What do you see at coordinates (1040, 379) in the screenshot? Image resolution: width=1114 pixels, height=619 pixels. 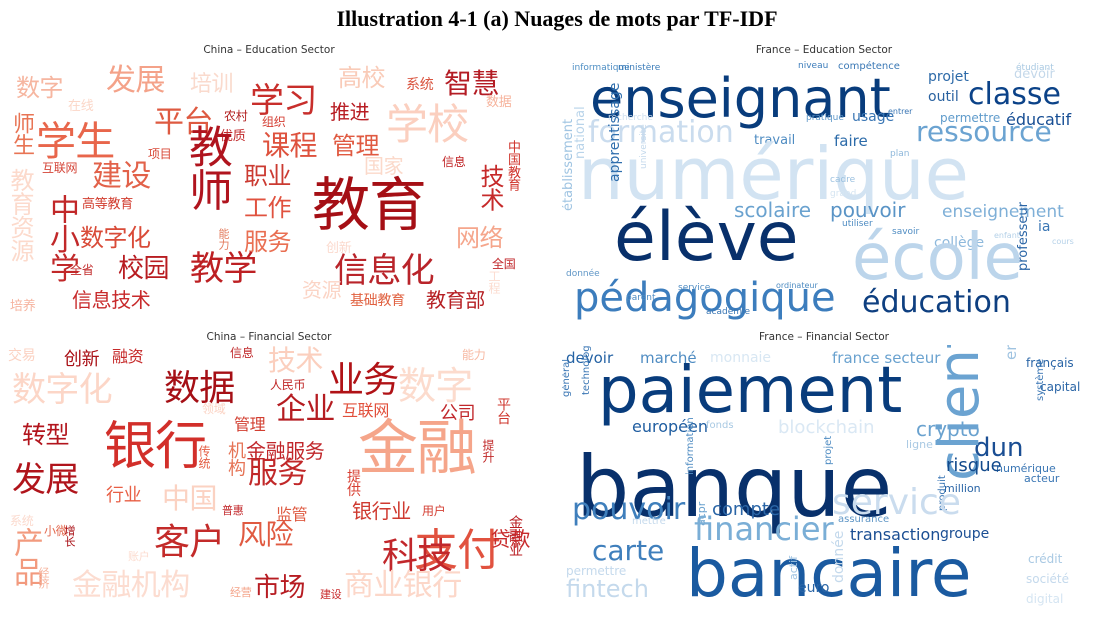 I see `cloud-word: système` at bounding box center [1040, 379].